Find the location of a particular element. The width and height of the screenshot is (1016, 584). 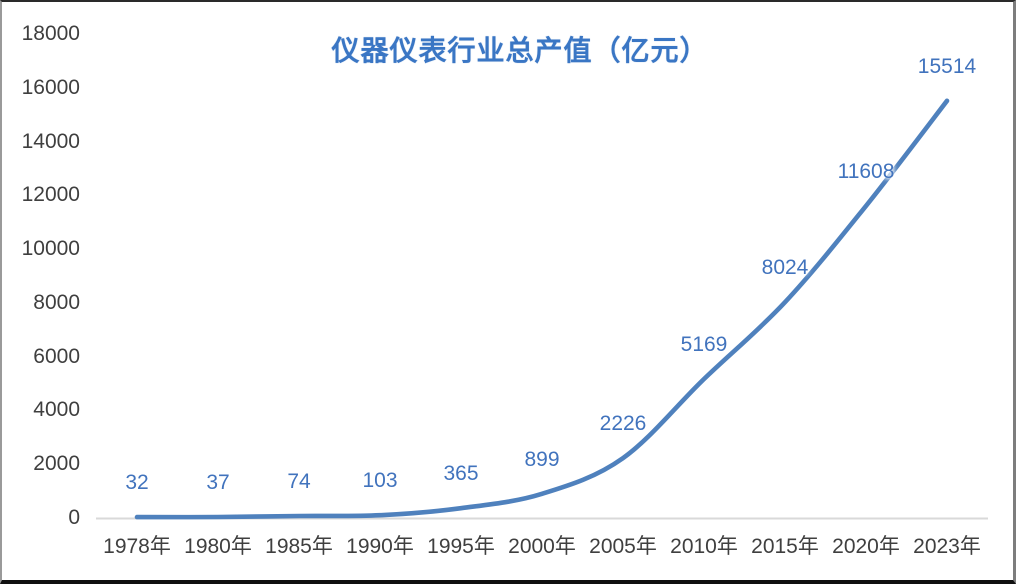

y-tick-label: 10000 is located at coordinates (50, 249).